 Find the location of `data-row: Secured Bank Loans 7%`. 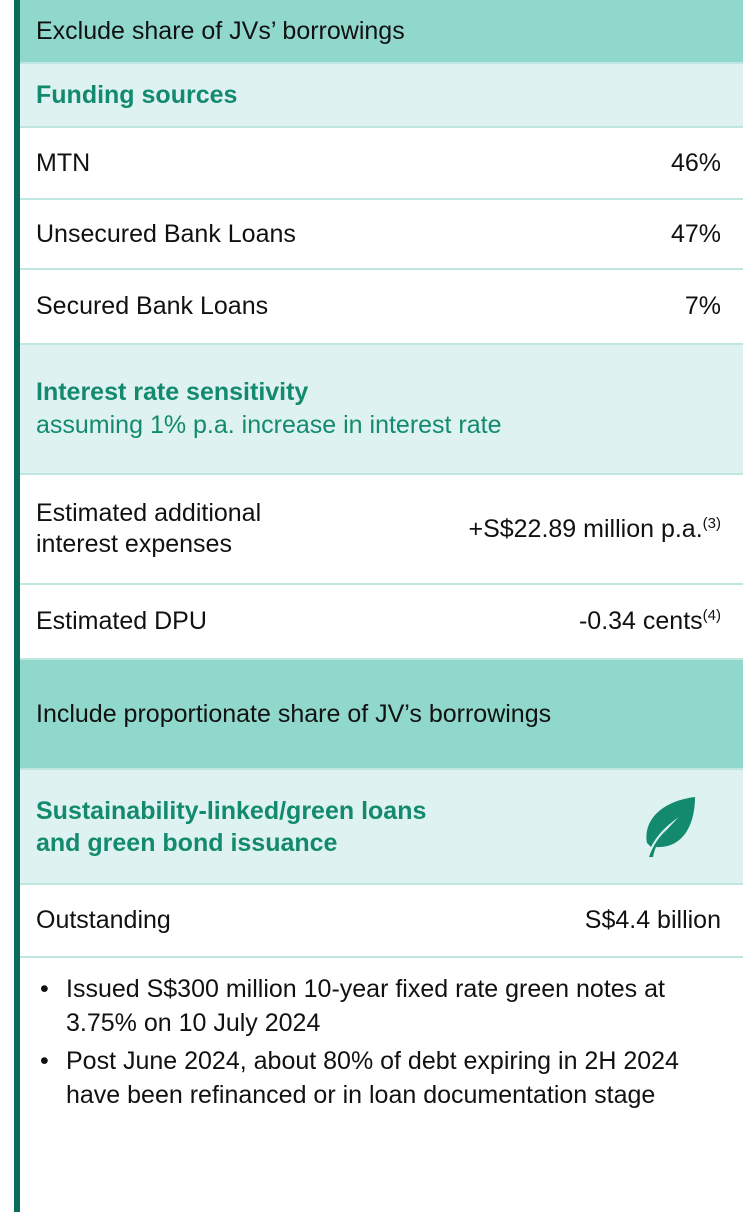

data-row: Secured Bank Loans 7% is located at coordinates (381, 307).